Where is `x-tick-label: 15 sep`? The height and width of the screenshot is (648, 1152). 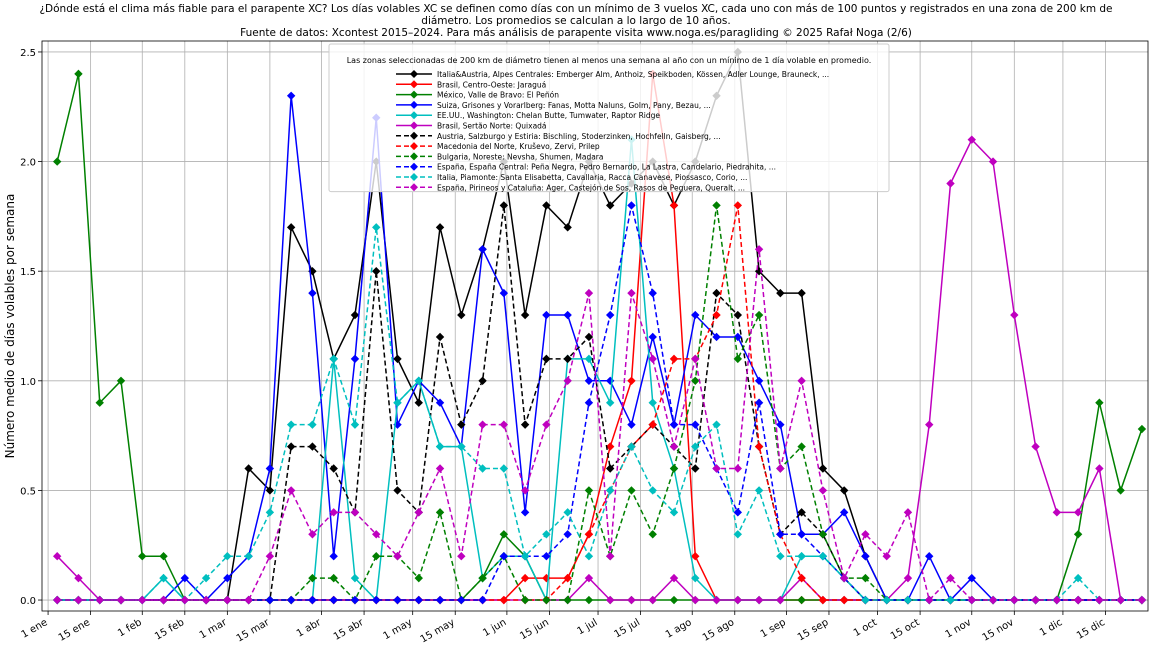 x-tick-label: 15 sep is located at coordinates (813, 630).